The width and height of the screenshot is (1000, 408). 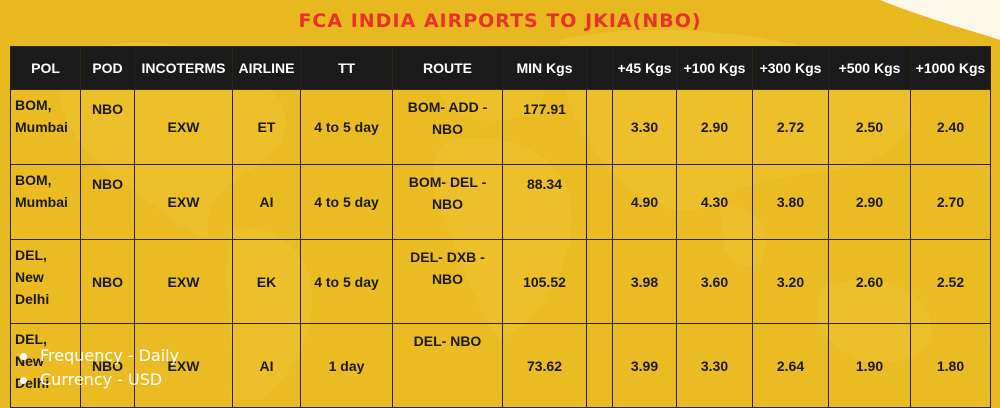 I want to click on cell-45-kgs: 3.98, so click(x=644, y=281).